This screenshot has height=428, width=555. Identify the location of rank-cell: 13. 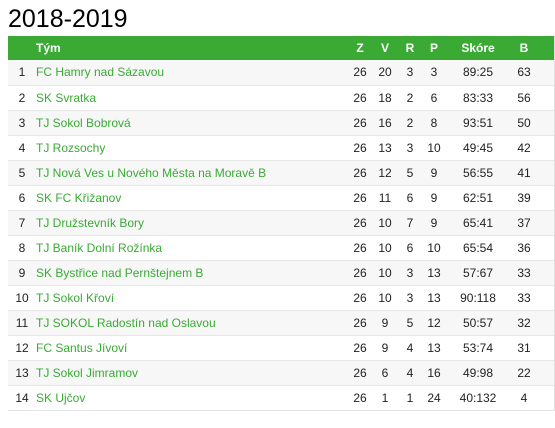
(22, 372).